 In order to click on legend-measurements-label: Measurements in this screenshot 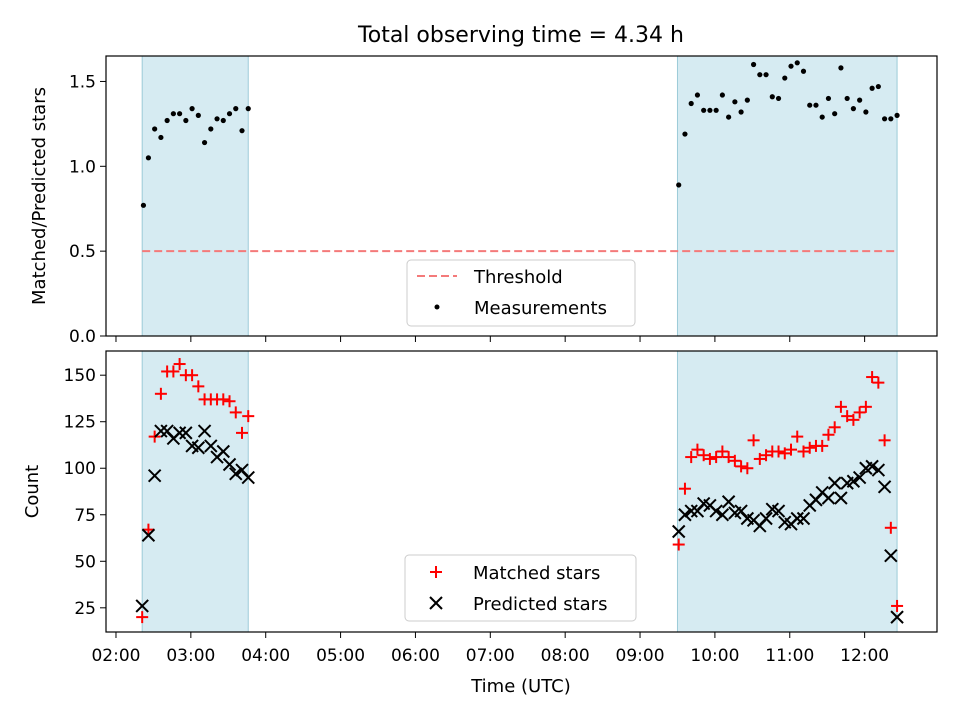, I will do `click(540, 308)`.